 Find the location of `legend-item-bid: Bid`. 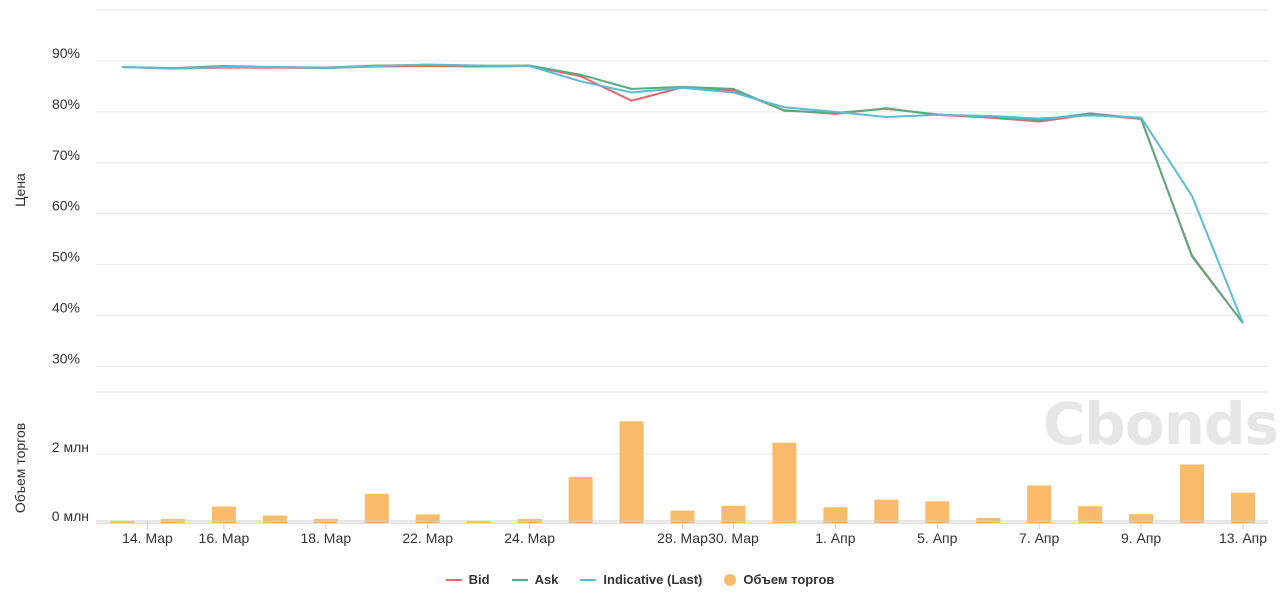

legend-item-bid: Bid is located at coordinates (467, 579).